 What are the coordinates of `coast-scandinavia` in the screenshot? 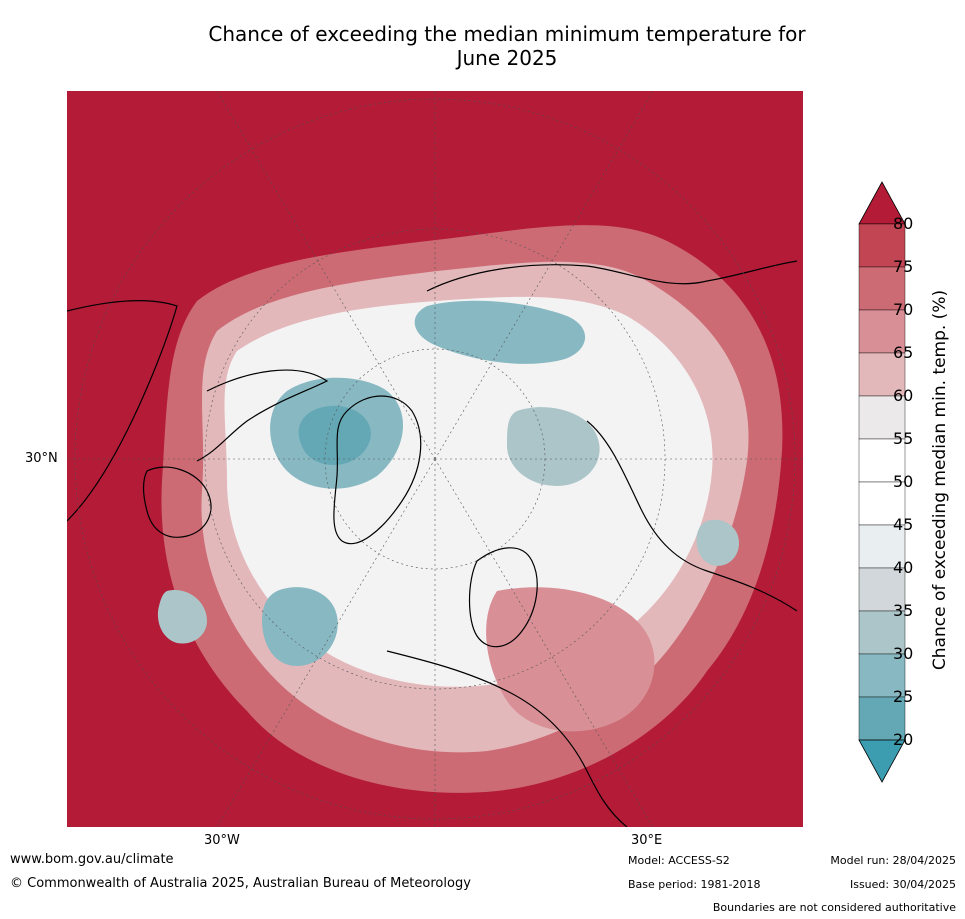 It's located at (503, 597).